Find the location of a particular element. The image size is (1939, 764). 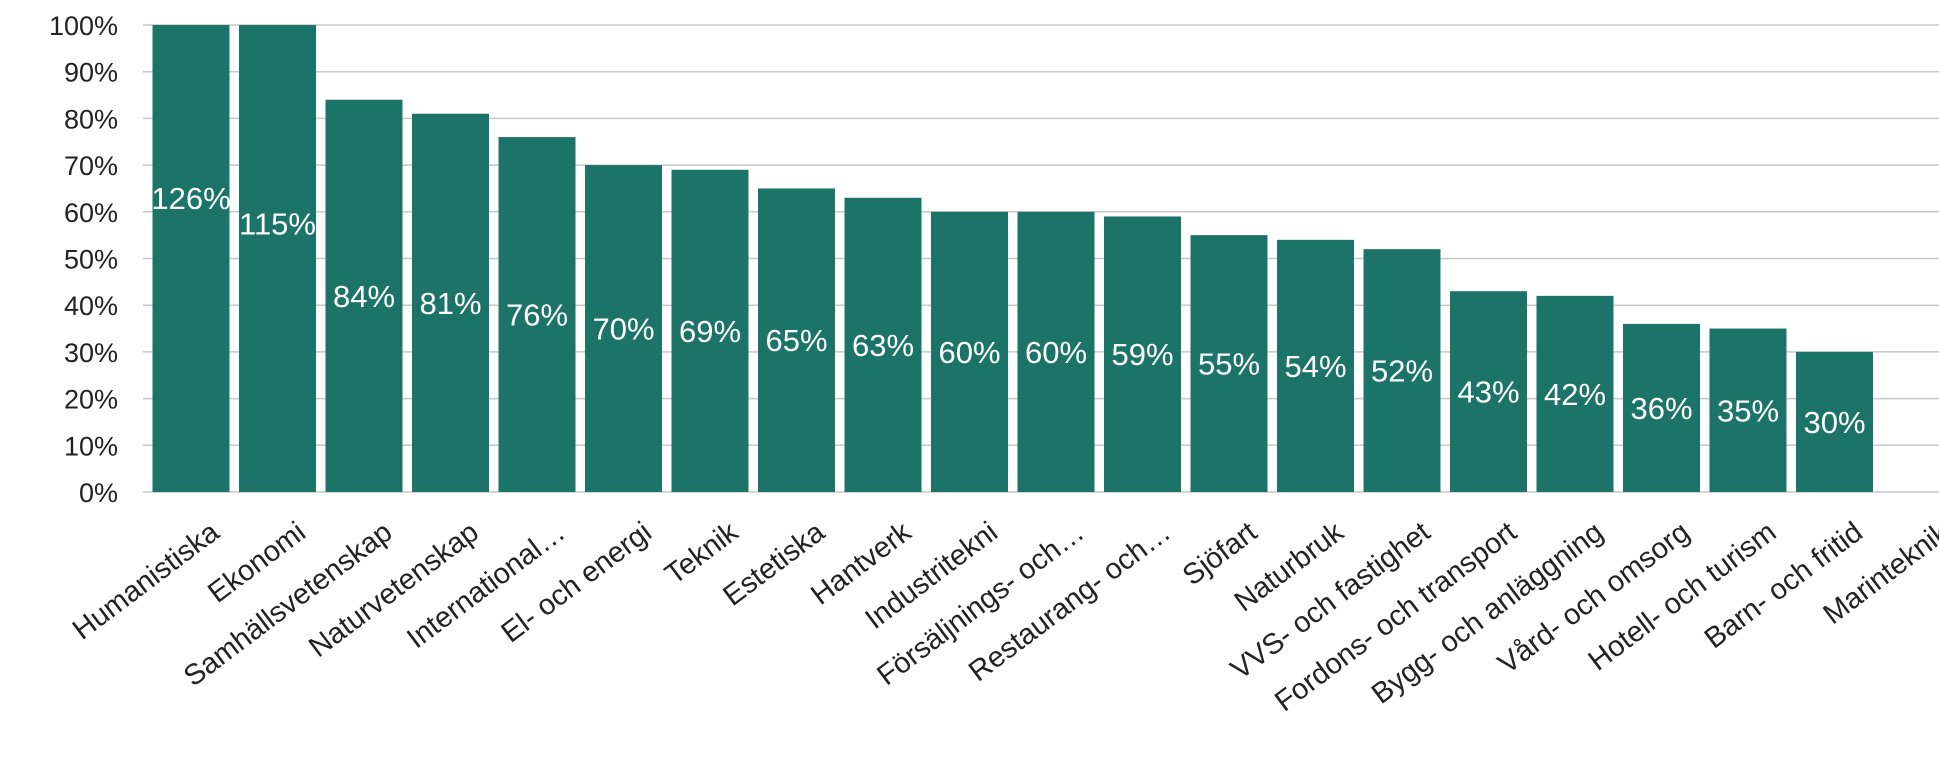

y-tick-label: 50% is located at coordinates (91, 260).